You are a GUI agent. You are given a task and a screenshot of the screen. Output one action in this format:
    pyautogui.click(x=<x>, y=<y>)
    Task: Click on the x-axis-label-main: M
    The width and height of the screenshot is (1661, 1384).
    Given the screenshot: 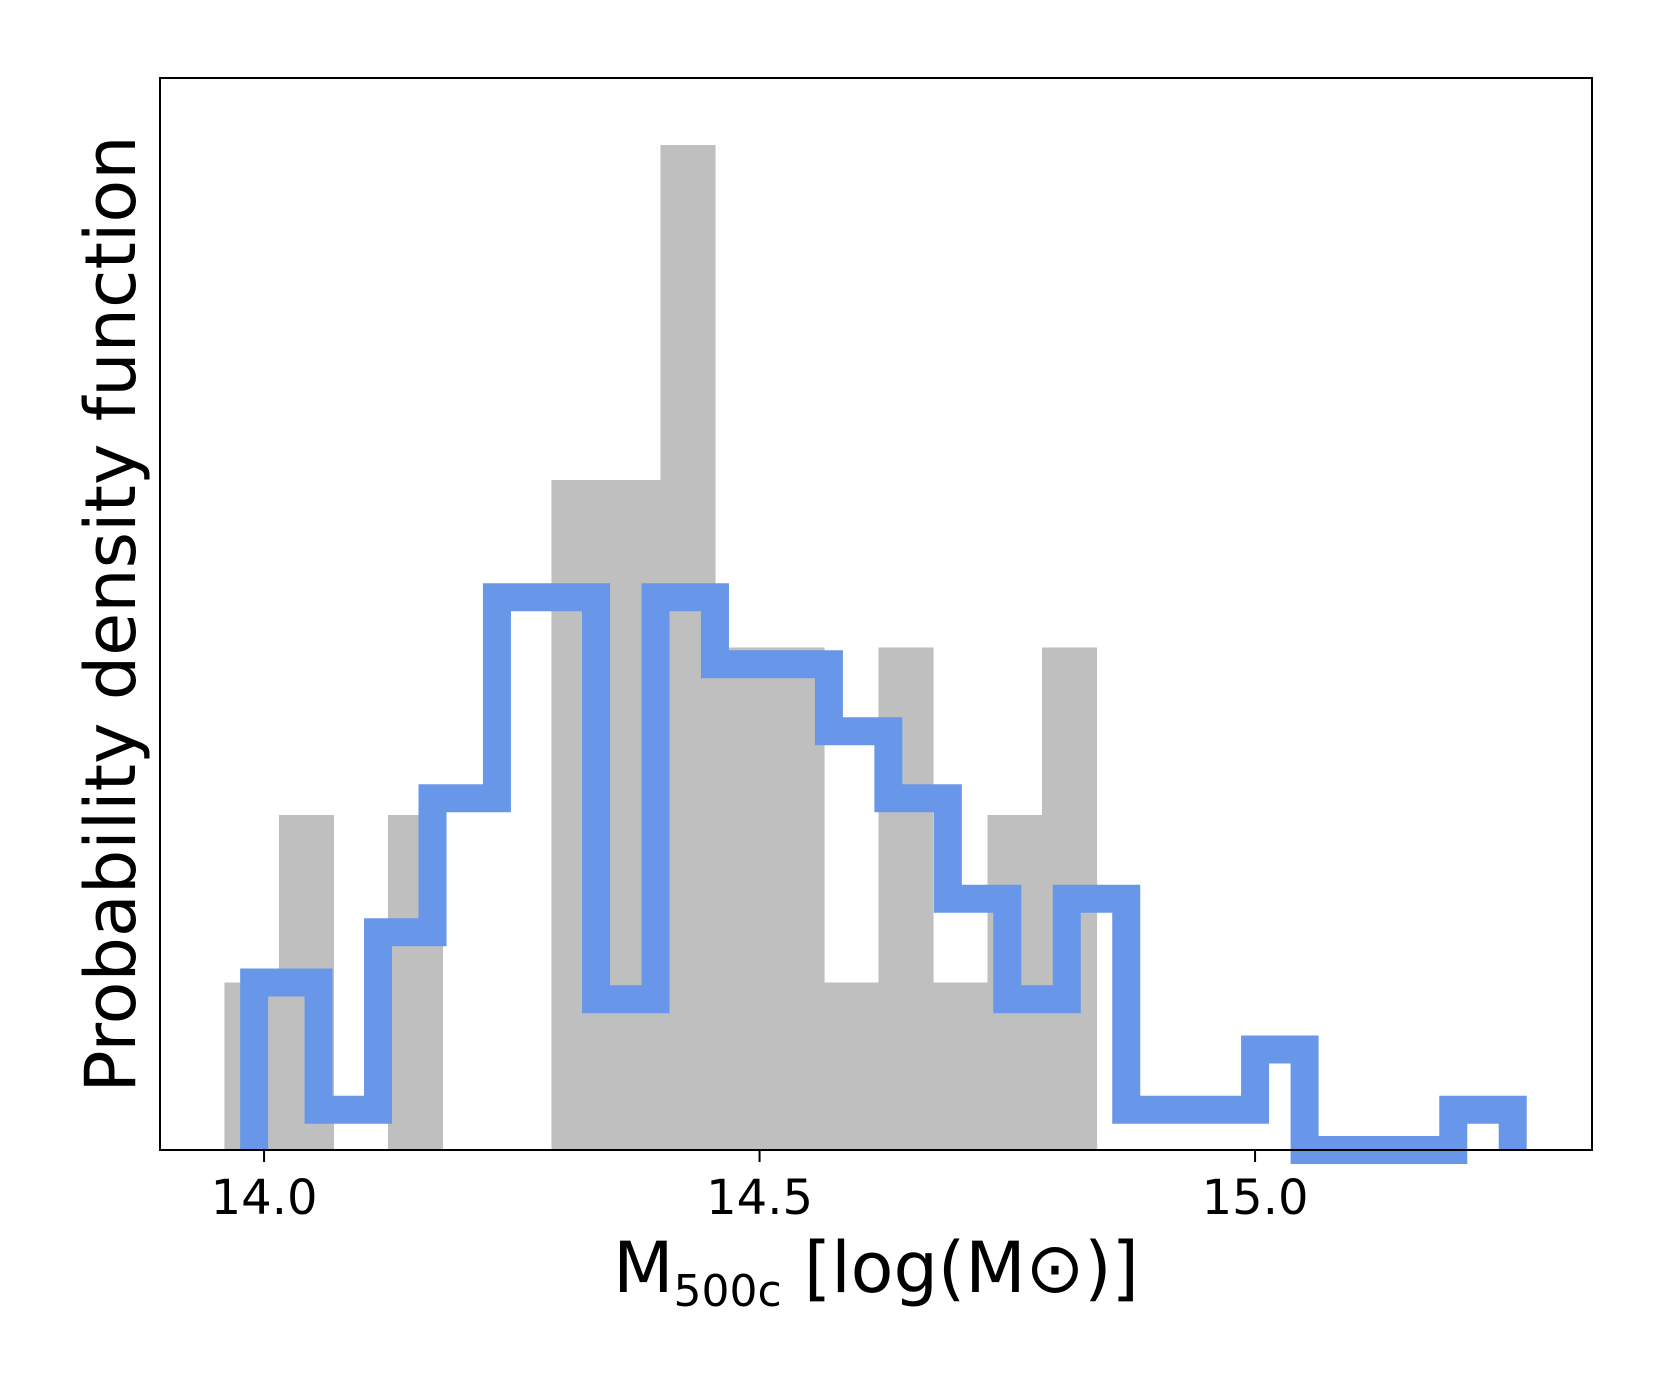 What is the action you would take?
    pyautogui.click(x=643, y=1268)
    